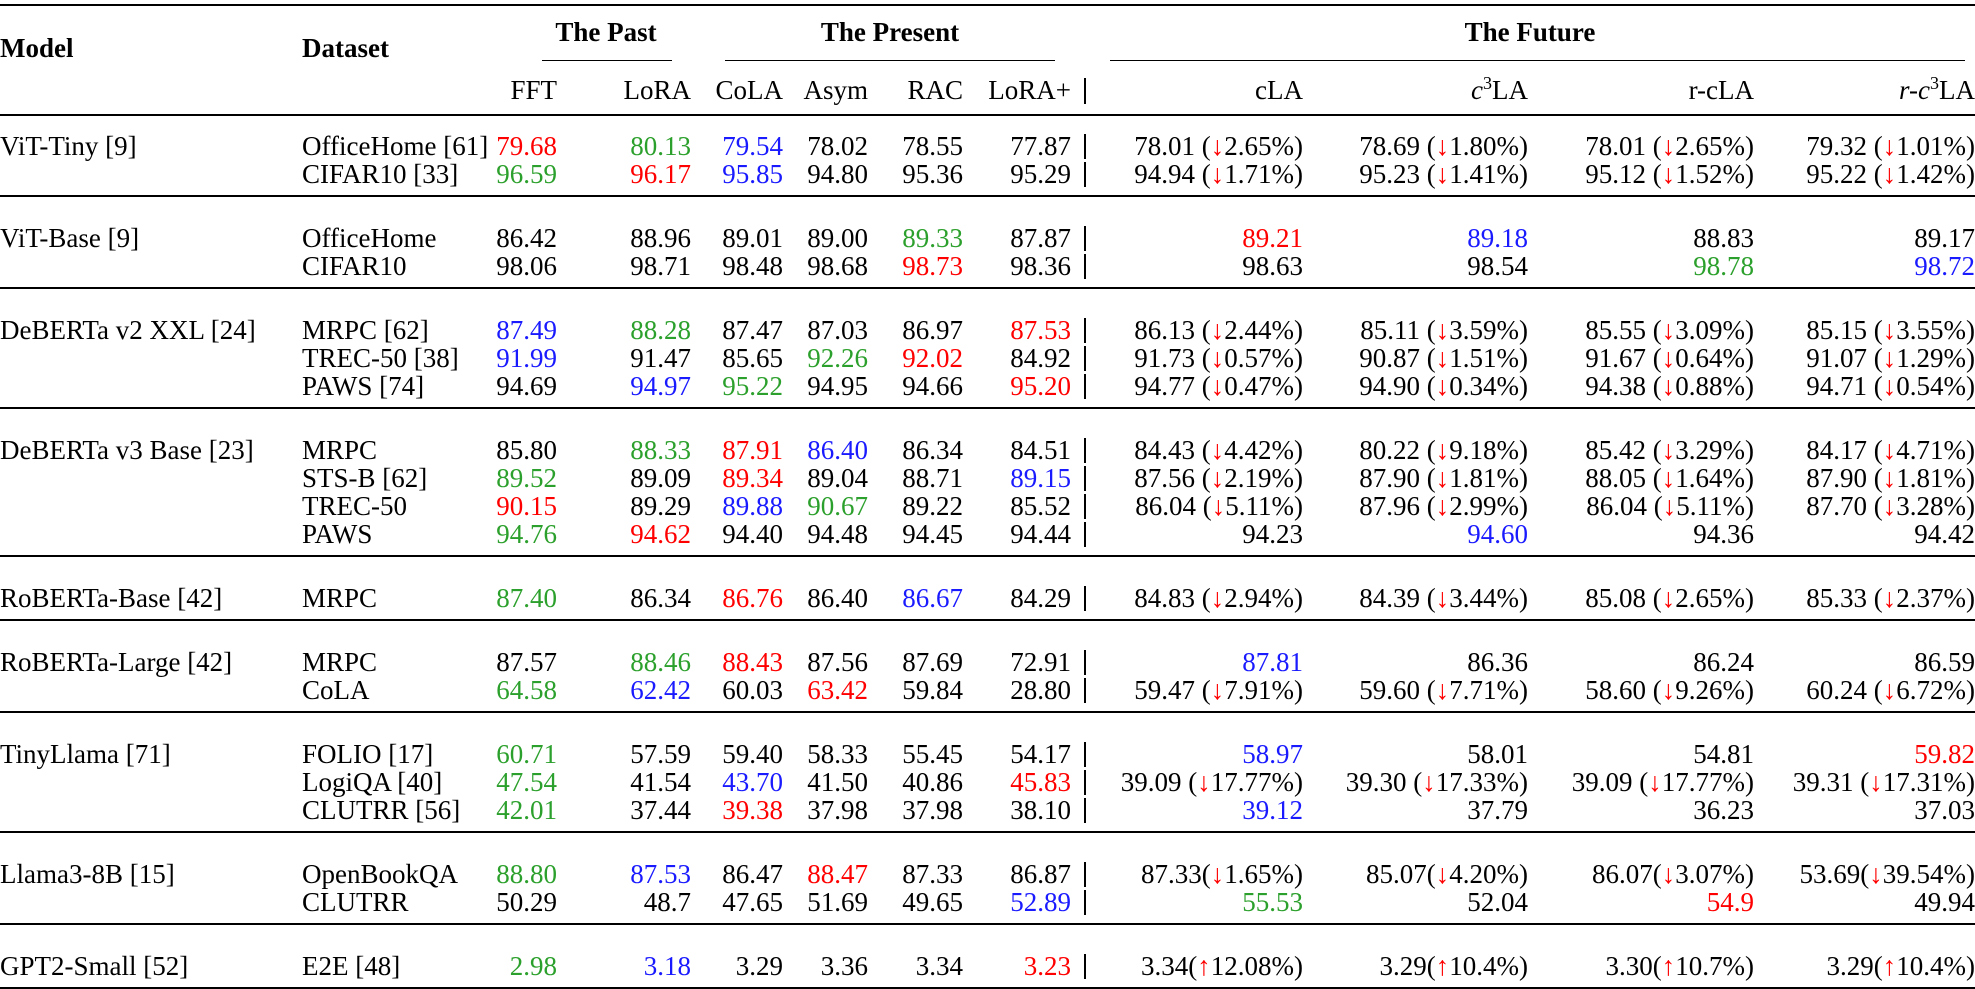 This screenshot has height=989, width=1975. I want to click on table-cell-value: 96.59, so click(526, 174).